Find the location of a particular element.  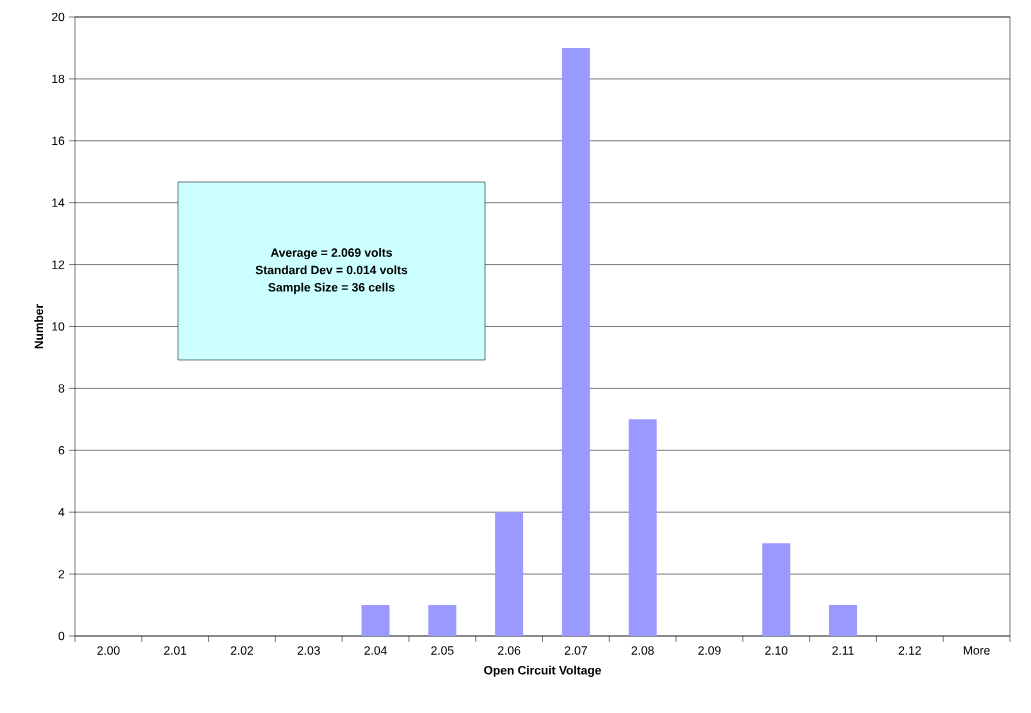

annotation: Sample Size = 36 cells is located at coordinates (331, 288).